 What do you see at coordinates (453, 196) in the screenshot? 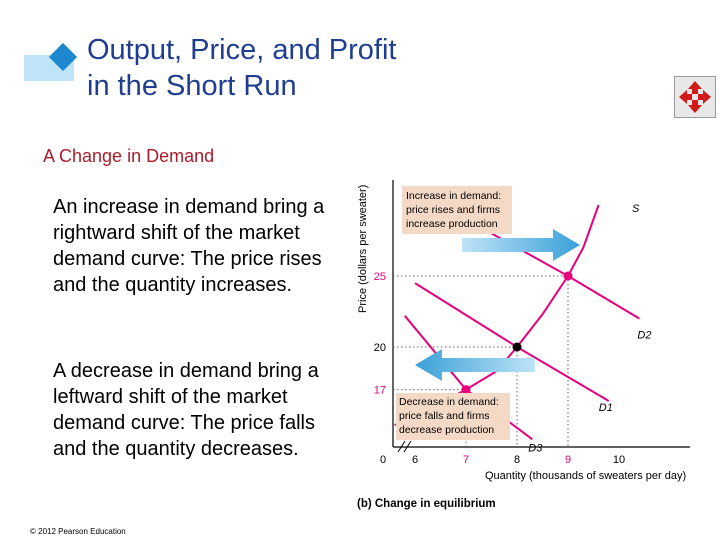
I see `increase-callout-line-1: Increase in demand:` at bounding box center [453, 196].